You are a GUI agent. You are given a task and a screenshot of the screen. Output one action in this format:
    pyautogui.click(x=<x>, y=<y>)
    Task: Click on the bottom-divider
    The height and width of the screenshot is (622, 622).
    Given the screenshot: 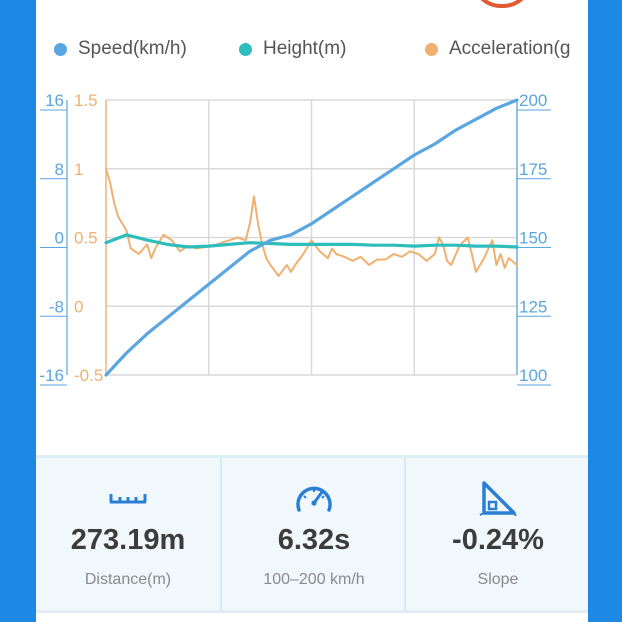 What is the action you would take?
    pyautogui.click(x=312, y=611)
    